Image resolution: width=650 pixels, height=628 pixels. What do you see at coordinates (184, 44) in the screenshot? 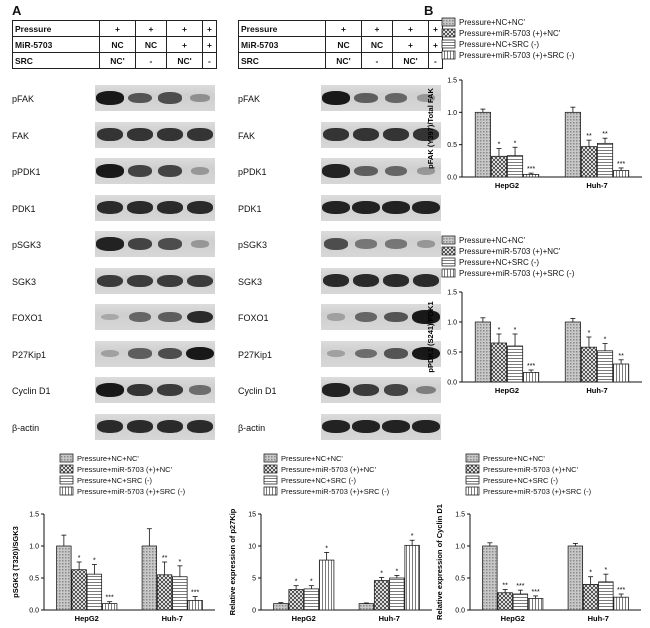
I see `condition-cell: +` at bounding box center [184, 44].